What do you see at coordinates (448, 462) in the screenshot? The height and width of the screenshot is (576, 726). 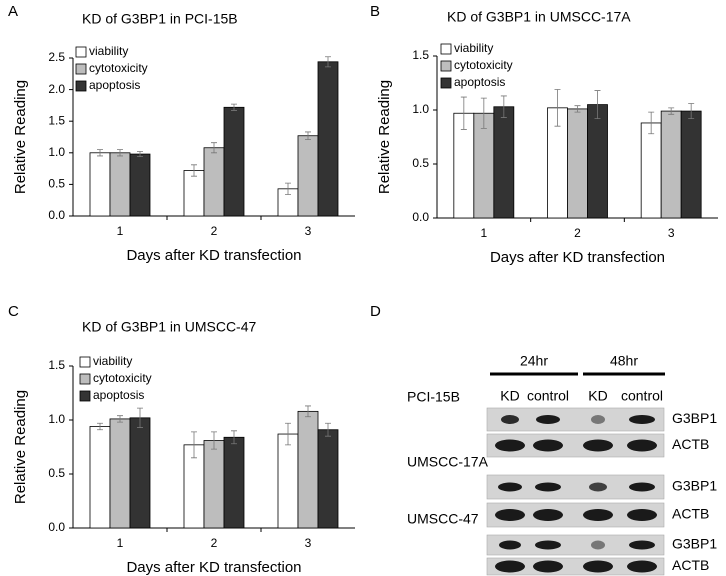 I see `cell-line-label: UMSCC-17A` at bounding box center [448, 462].